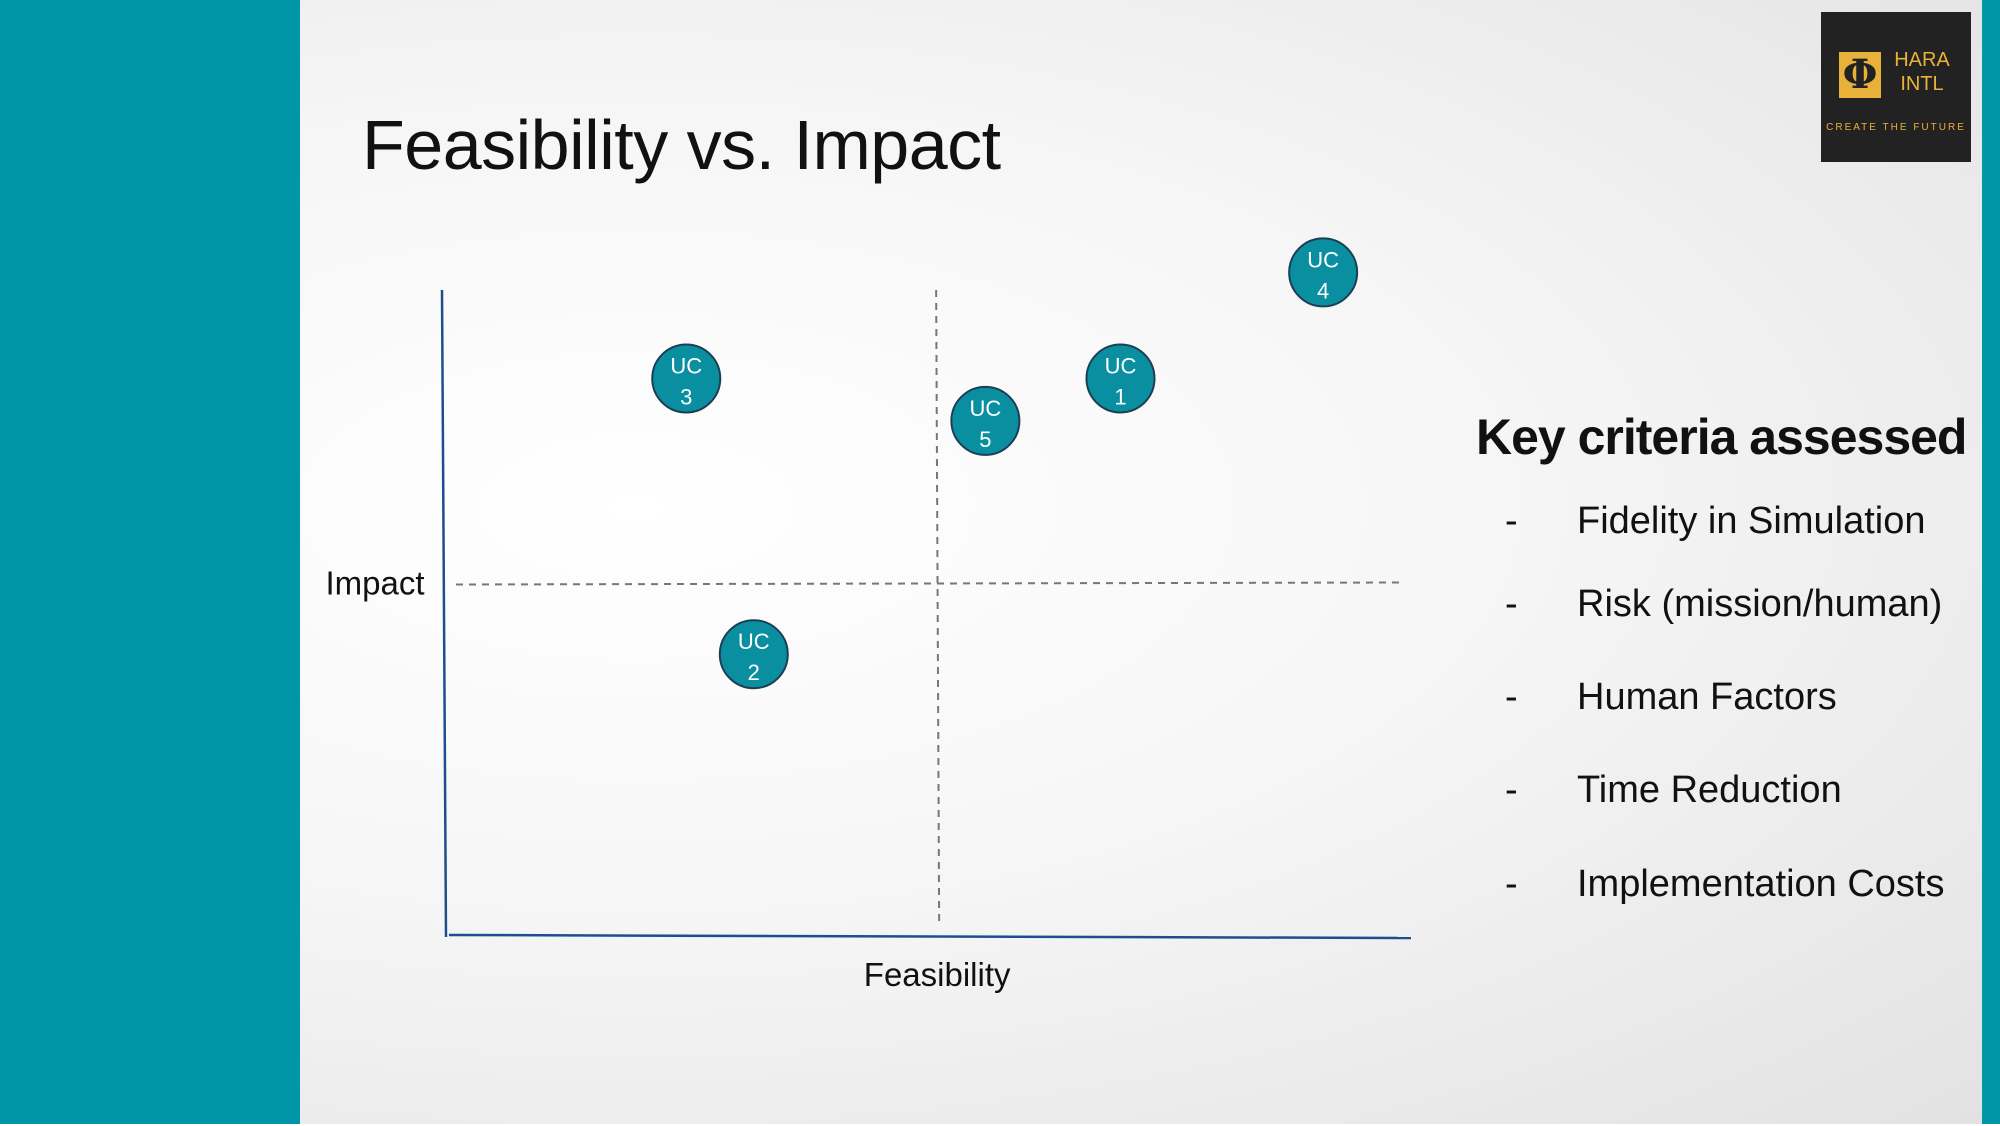 The height and width of the screenshot is (1126, 2000). I want to click on criteria-text: Fidelity in Simulation, so click(1751, 521).